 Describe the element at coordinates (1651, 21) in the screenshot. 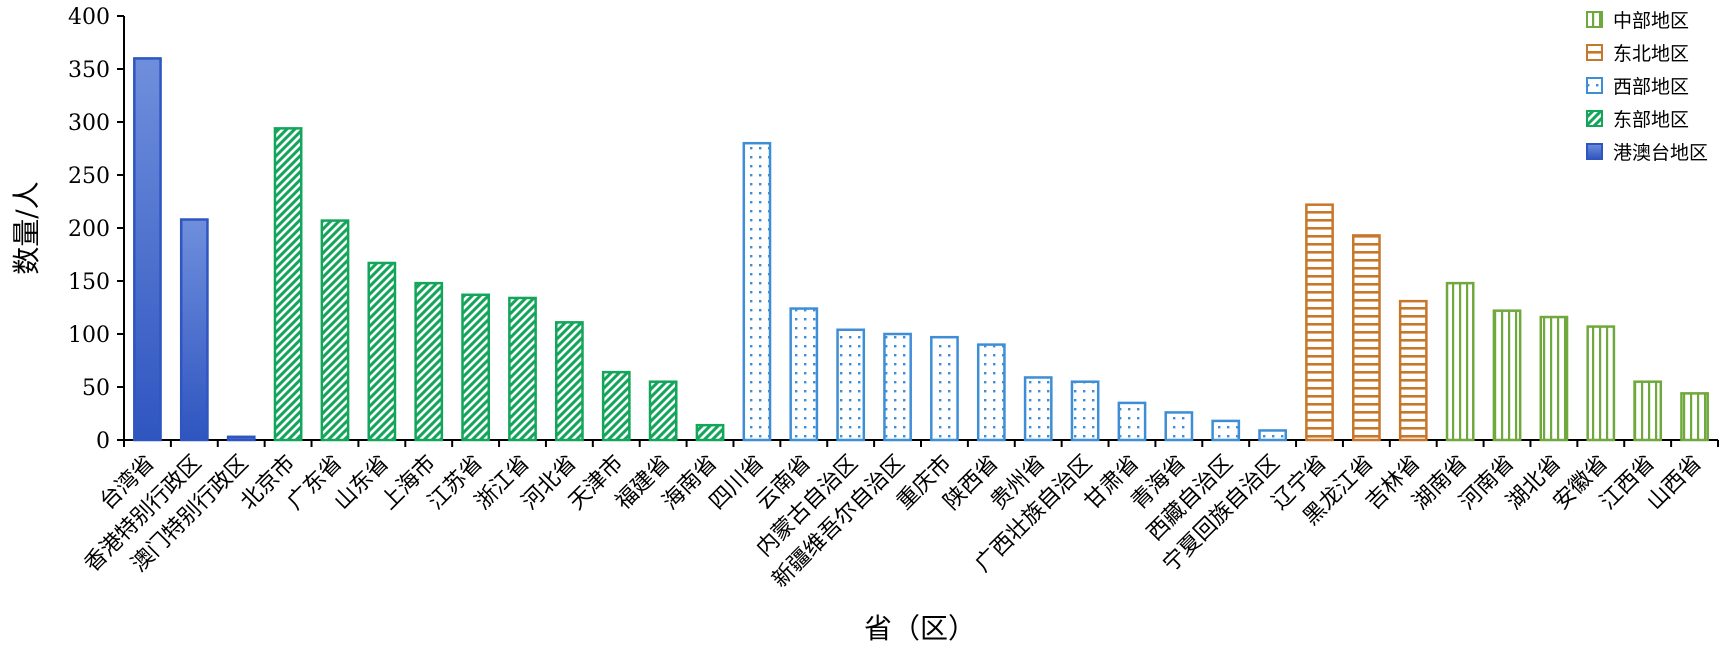

I see `legend-label: 中部地区` at that location.